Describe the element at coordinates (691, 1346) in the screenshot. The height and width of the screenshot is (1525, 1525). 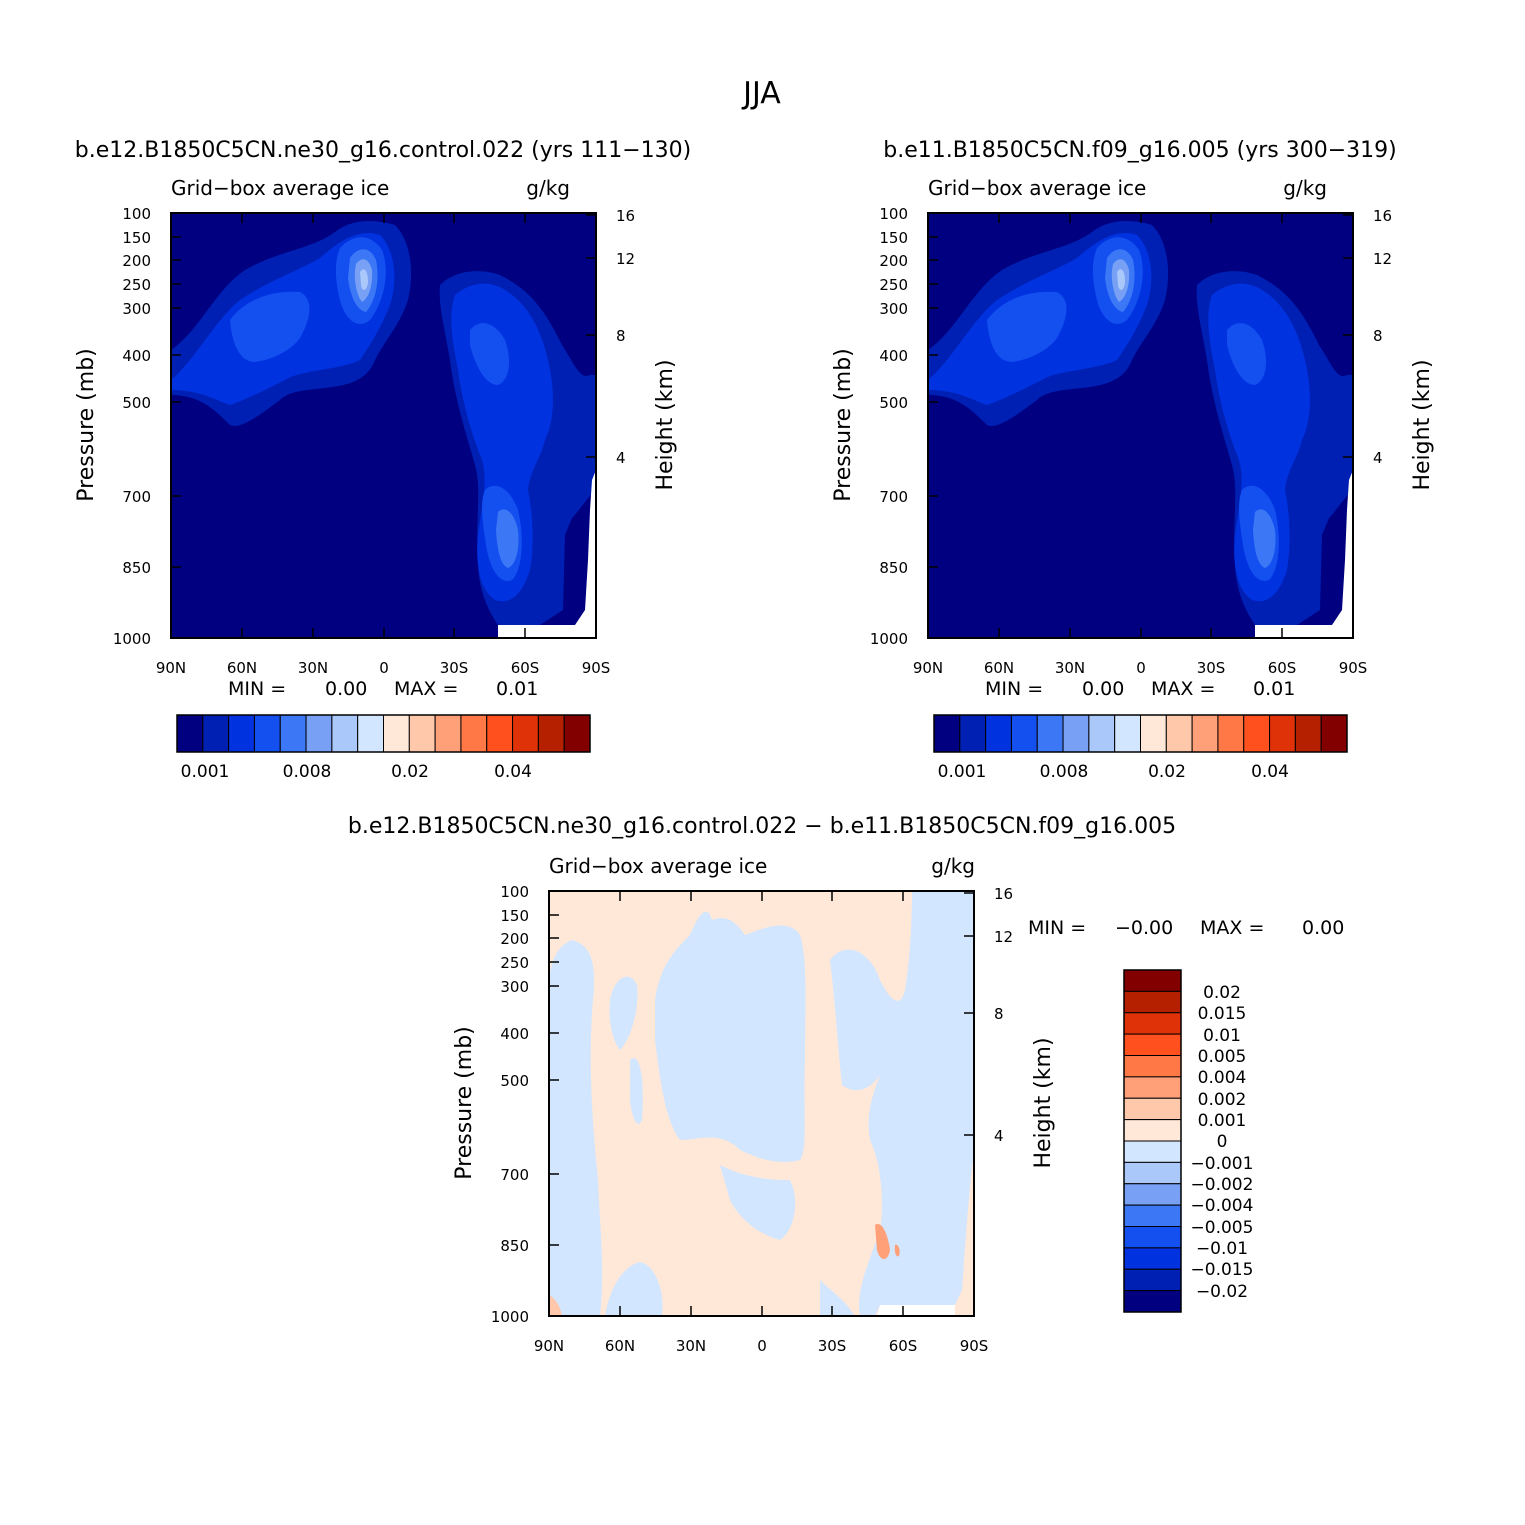
I see `x-tick-label: 30N` at that location.